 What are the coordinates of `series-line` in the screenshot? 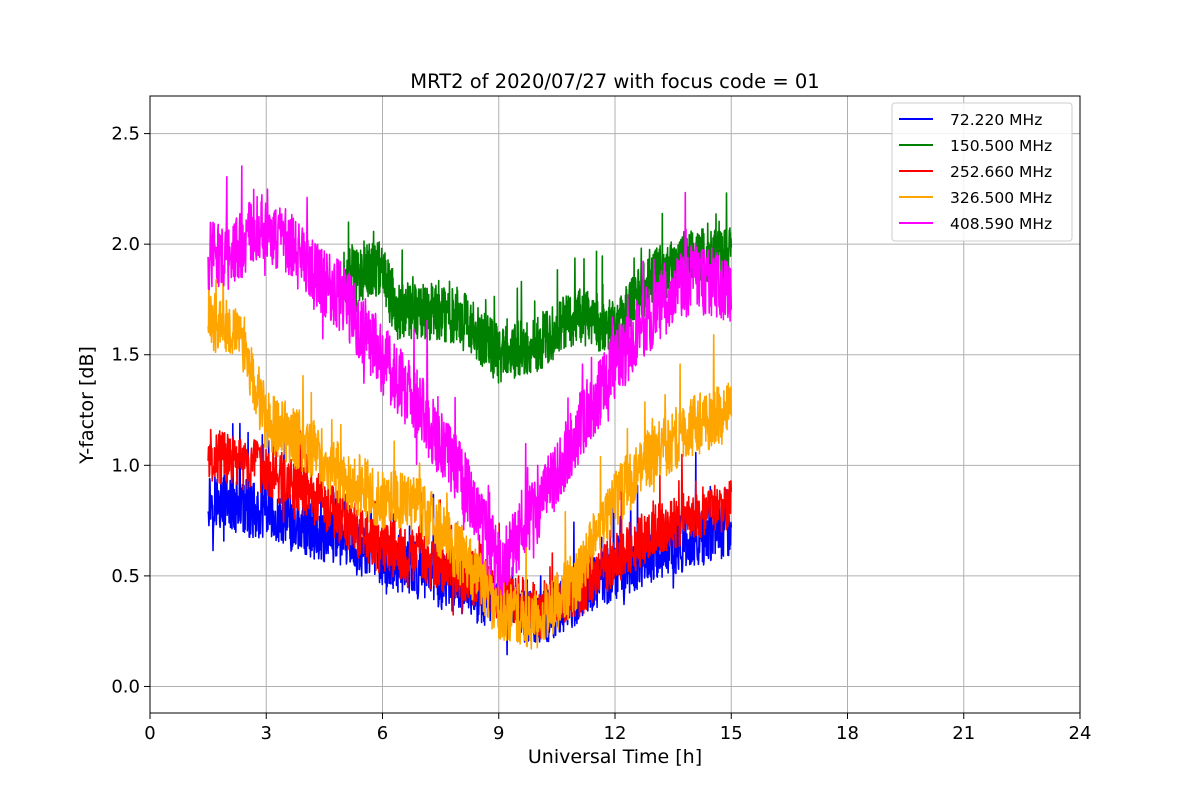 It's located at (538, 288).